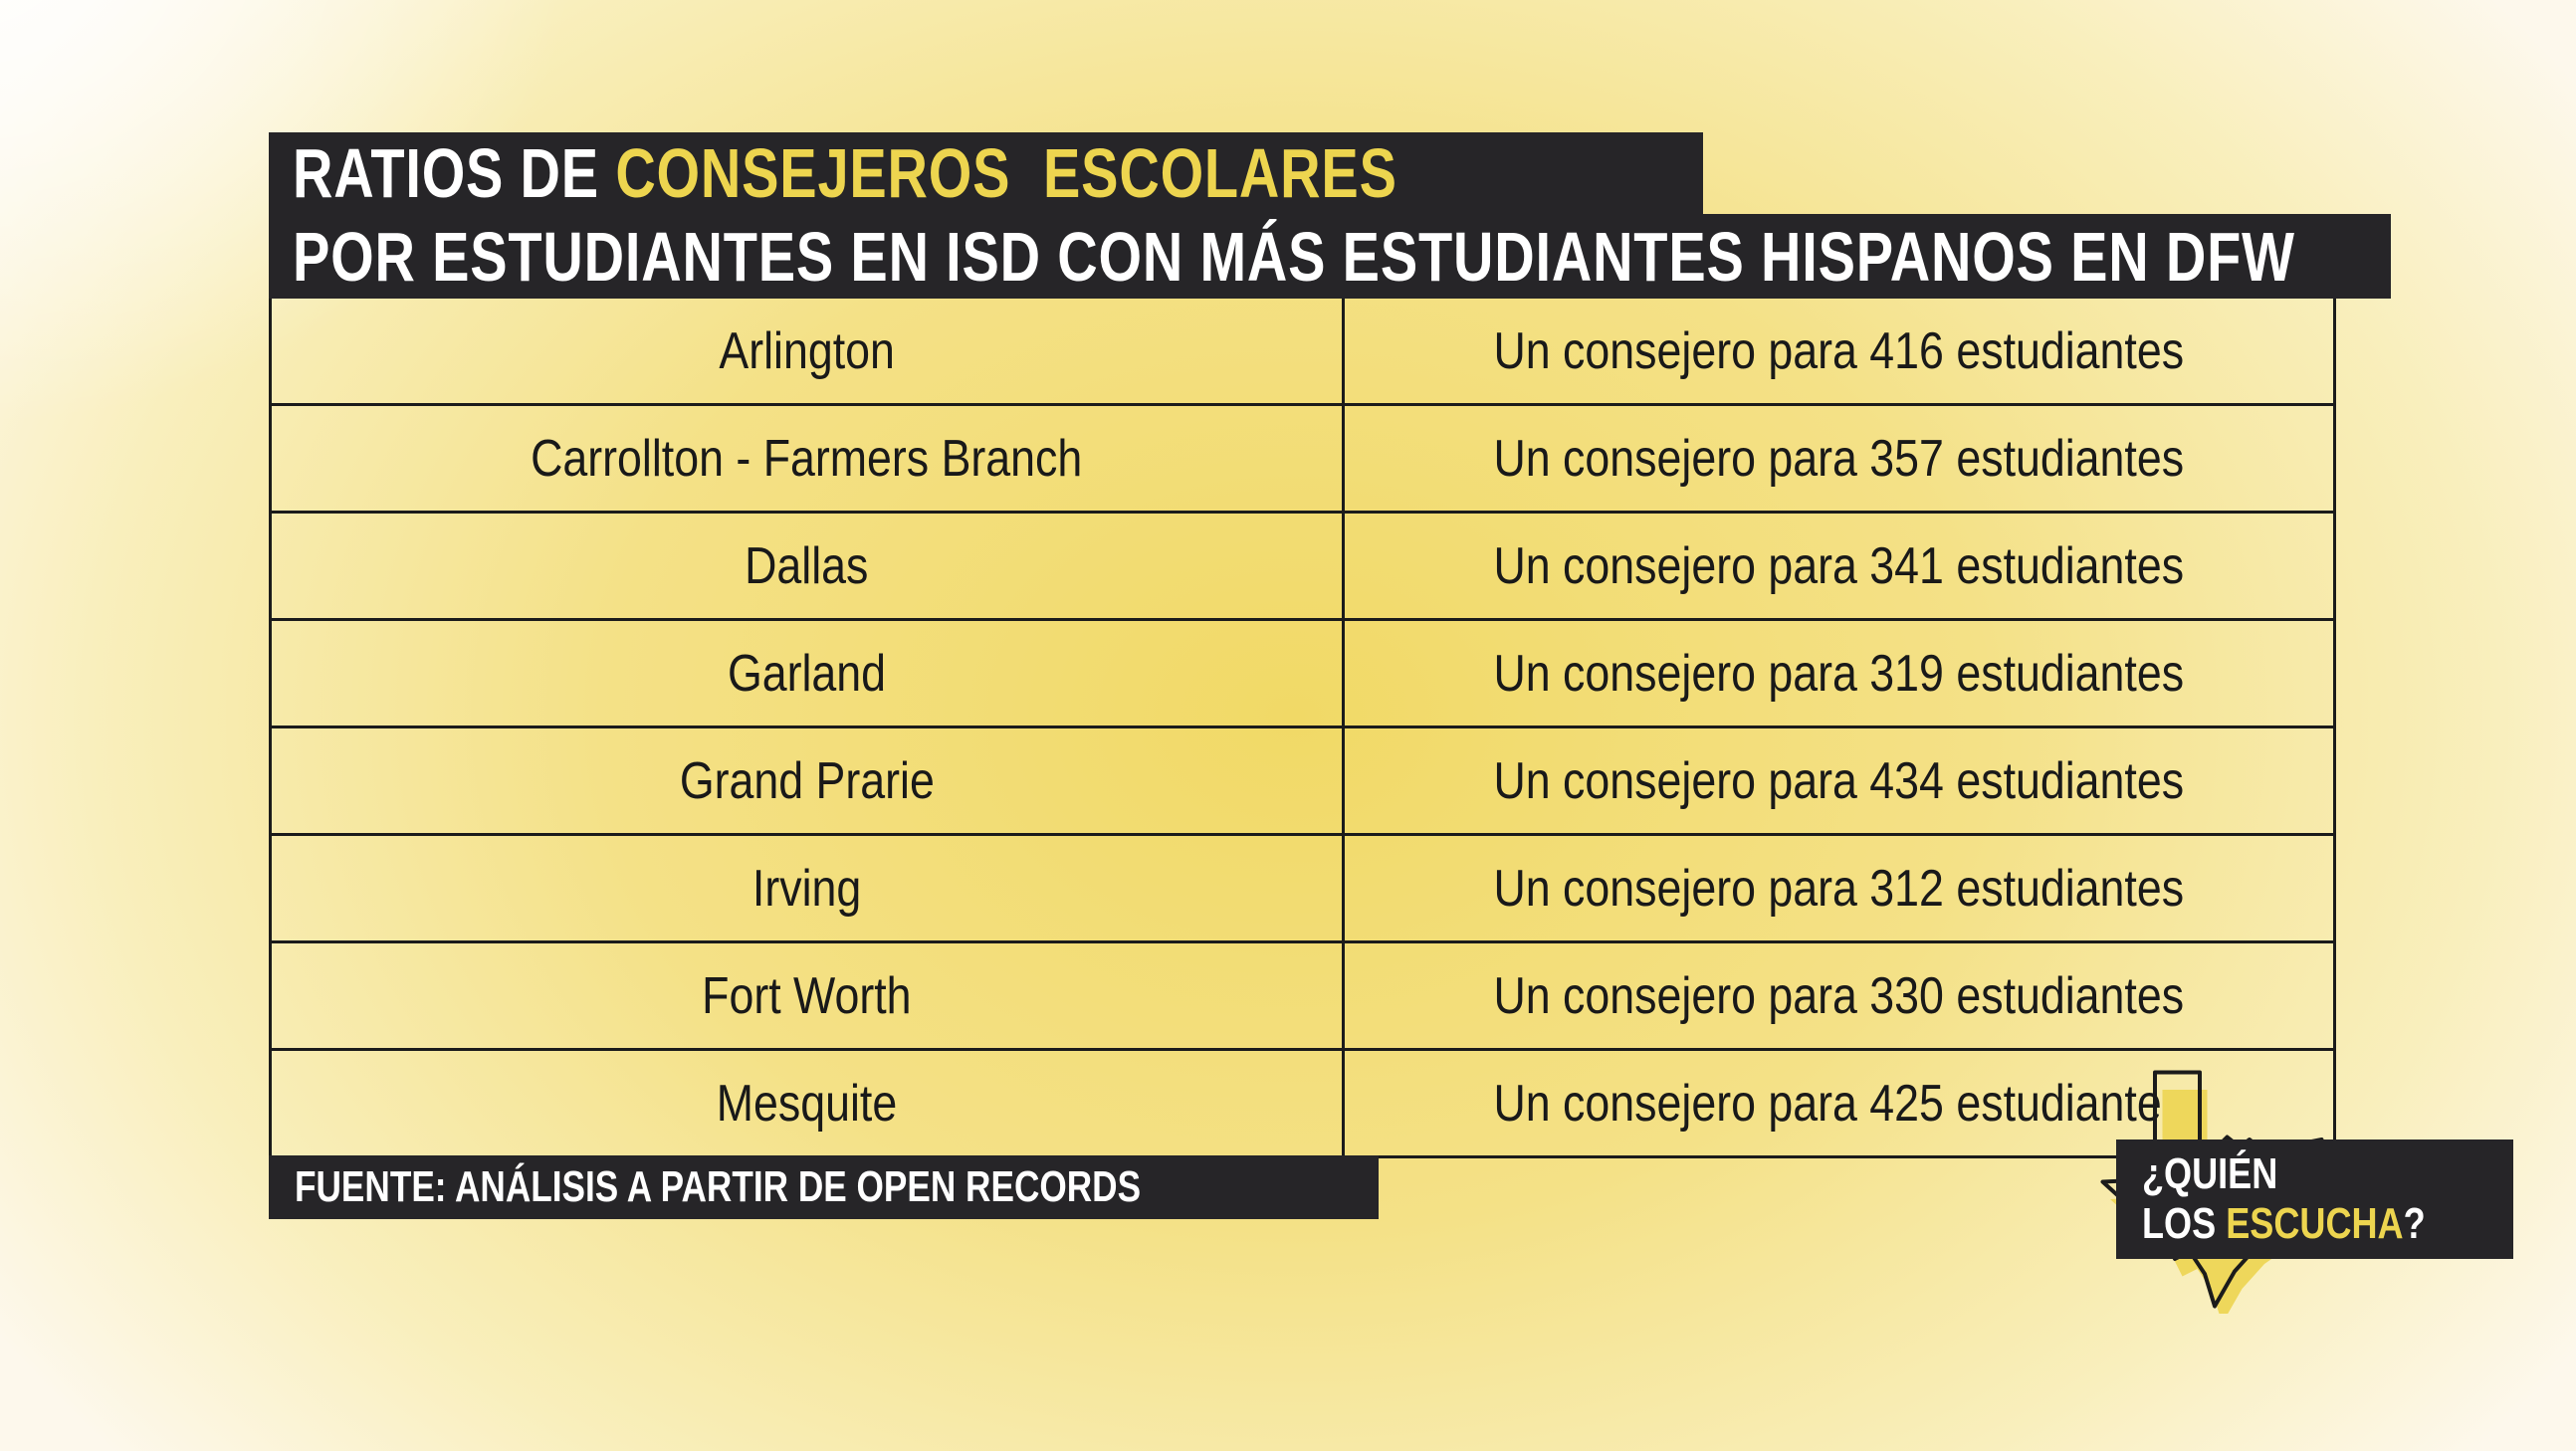 This screenshot has width=2576, height=1451. I want to click on ratio-cell: Un consejero para 330 estudiantes, so click(1839, 997).